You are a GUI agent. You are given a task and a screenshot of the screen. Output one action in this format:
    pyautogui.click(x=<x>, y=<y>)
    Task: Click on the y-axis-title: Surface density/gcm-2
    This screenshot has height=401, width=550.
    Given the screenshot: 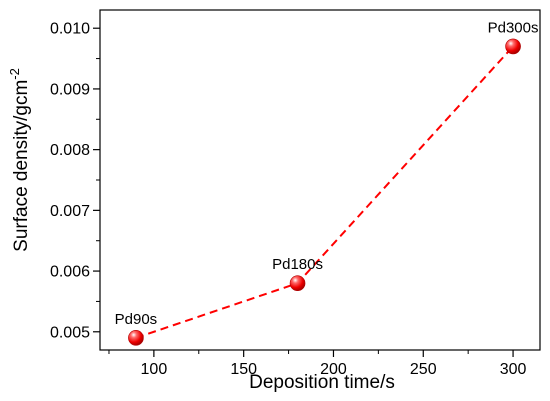 What is the action you would take?
    pyautogui.click(x=19, y=160)
    